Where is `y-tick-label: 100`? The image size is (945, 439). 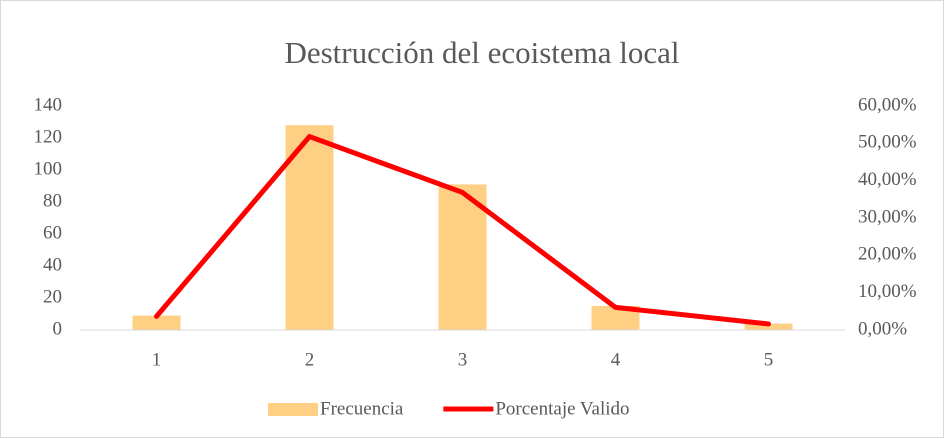 y-tick-label: 100 is located at coordinates (48, 168).